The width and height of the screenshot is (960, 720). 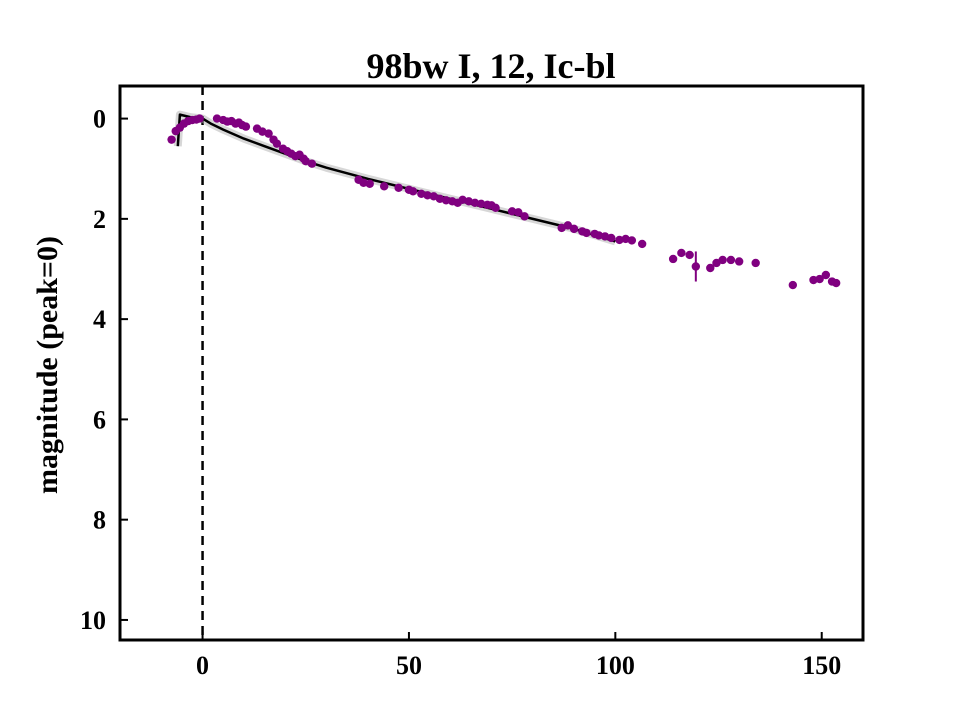 I want to click on template-curve, so click(x=396, y=178).